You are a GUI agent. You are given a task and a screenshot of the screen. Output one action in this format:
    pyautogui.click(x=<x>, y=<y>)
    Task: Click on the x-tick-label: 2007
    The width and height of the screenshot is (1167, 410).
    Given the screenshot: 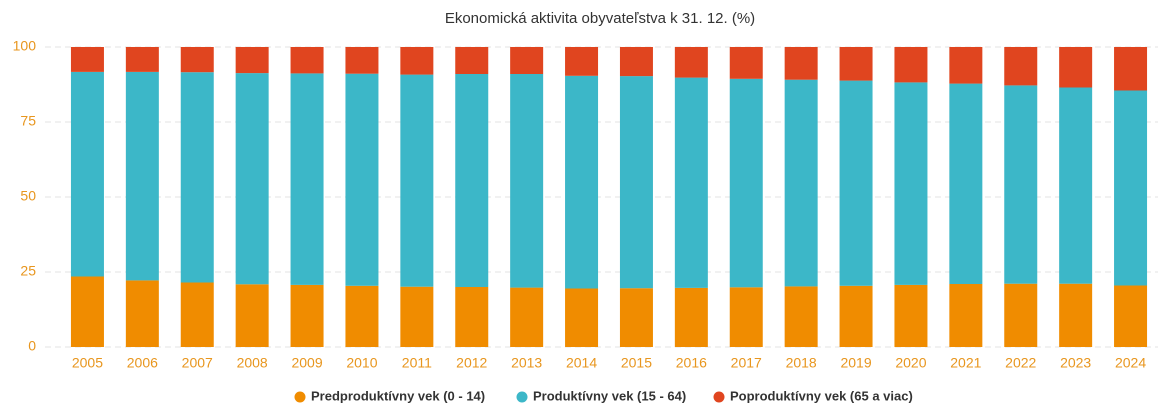 What is the action you would take?
    pyautogui.click(x=197, y=363)
    